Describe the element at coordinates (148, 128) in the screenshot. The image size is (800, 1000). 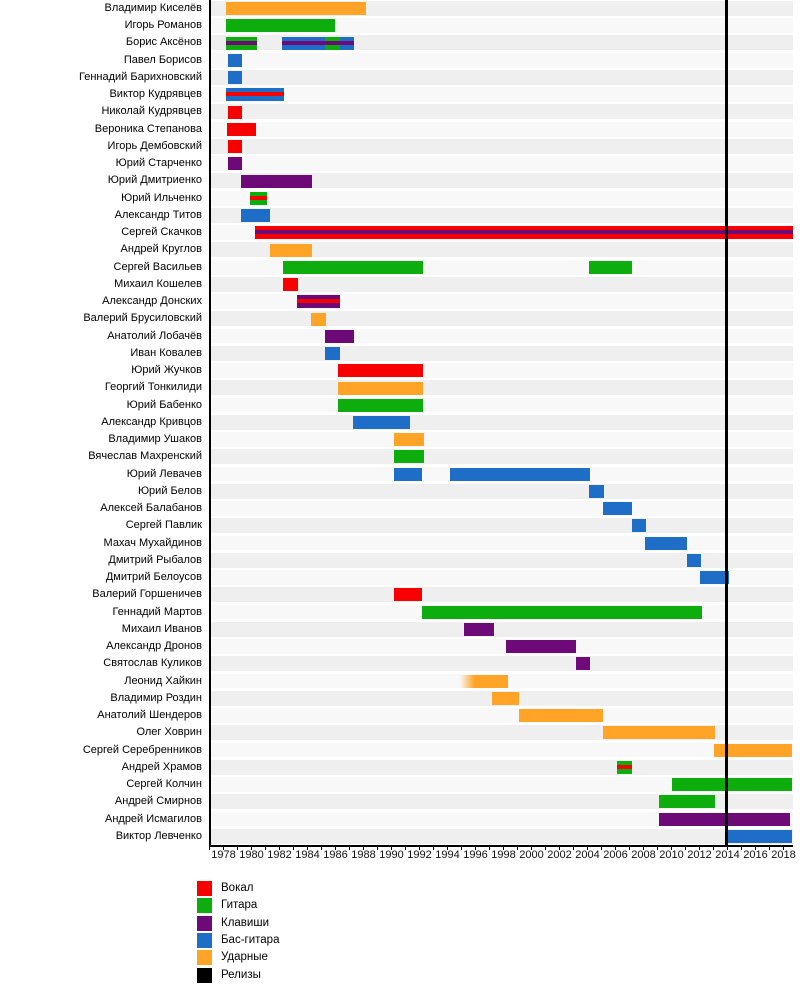
I see `member-name-label: Вероника Степанова` at that location.